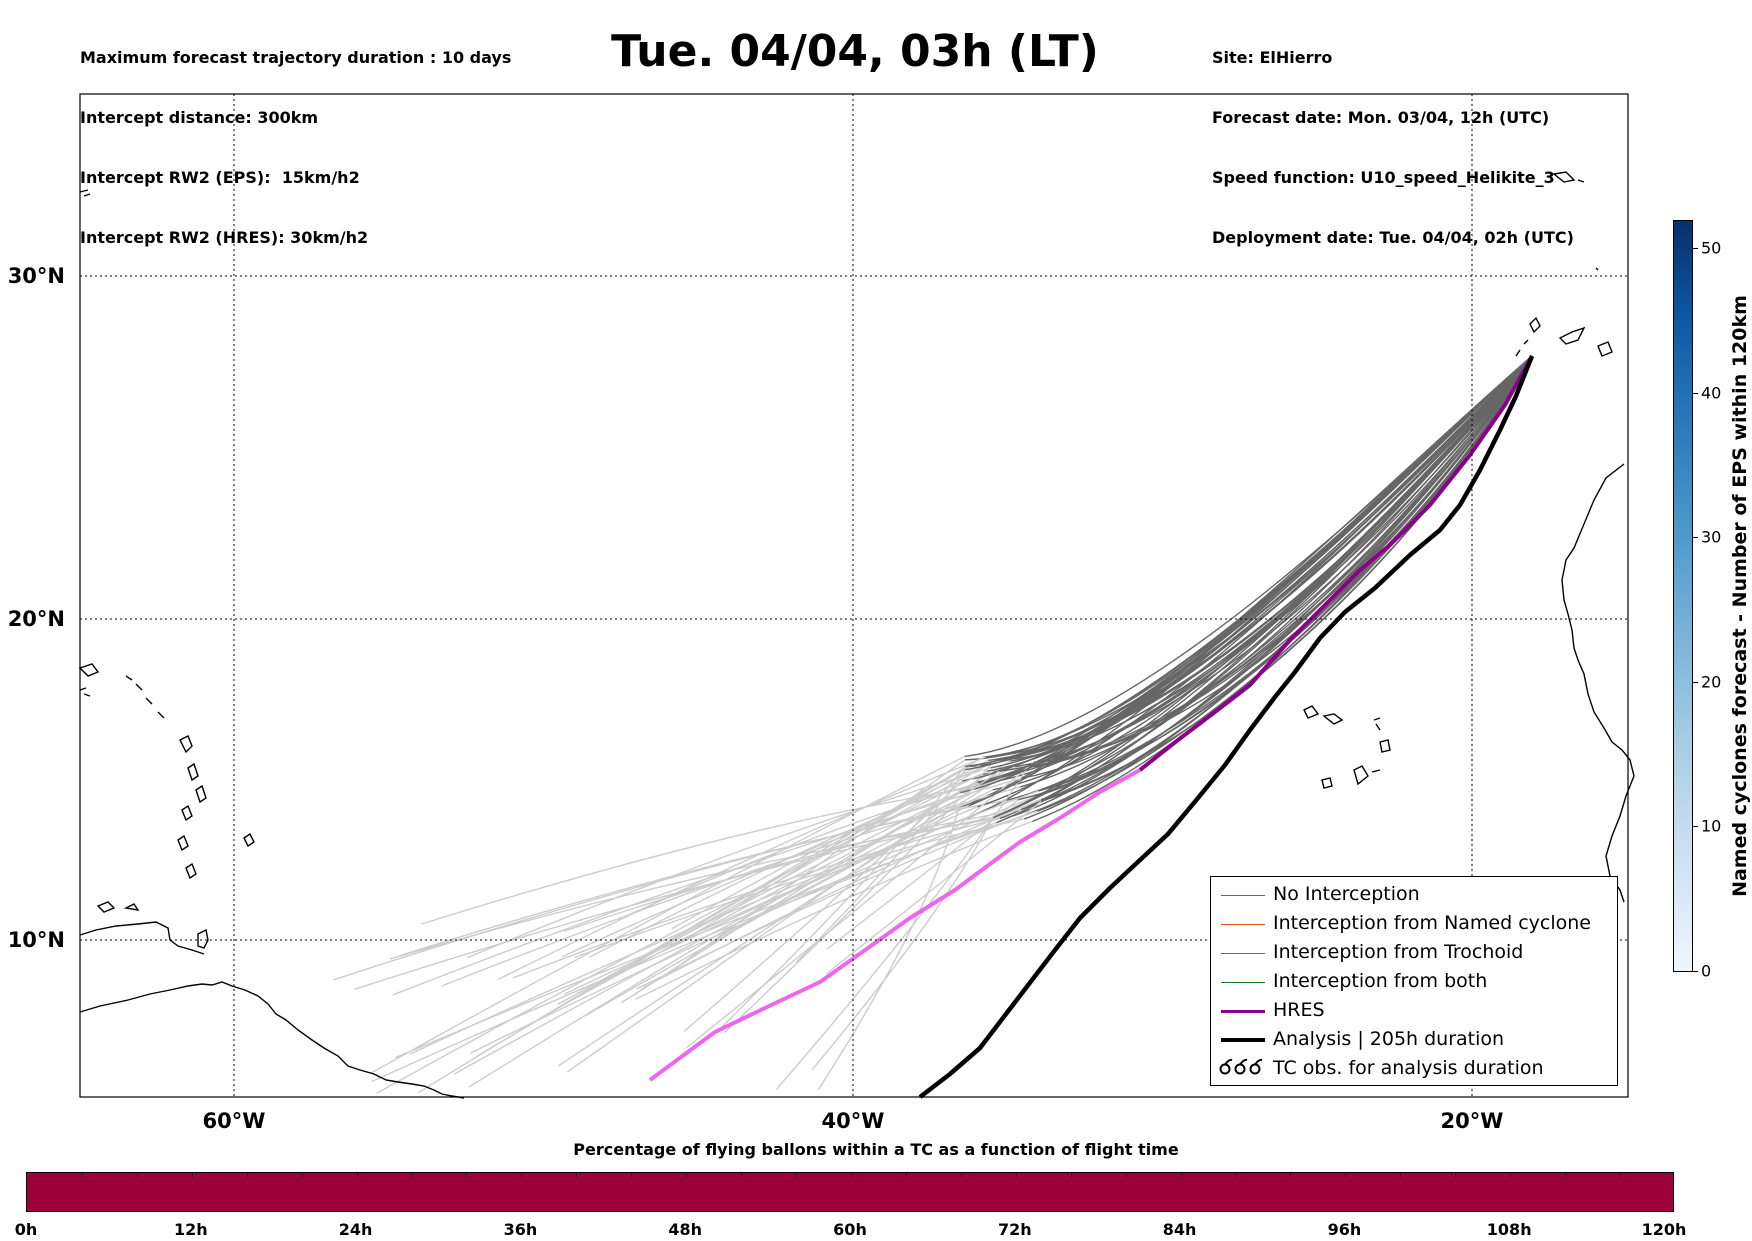 Image resolution: width=1752 pixels, height=1241 pixels. I want to click on hres-trajectory-early, so click(894, 925).